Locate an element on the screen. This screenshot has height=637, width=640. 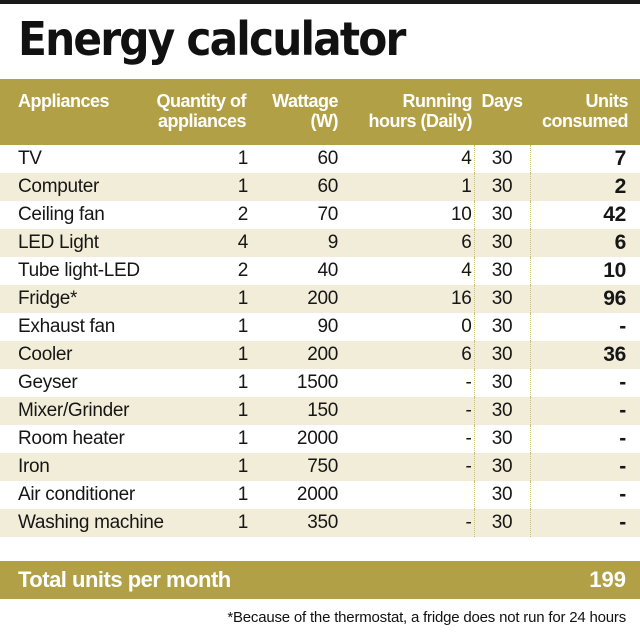
table-row: Washing machine 1 350 - 30 - is located at coordinates (320, 523).